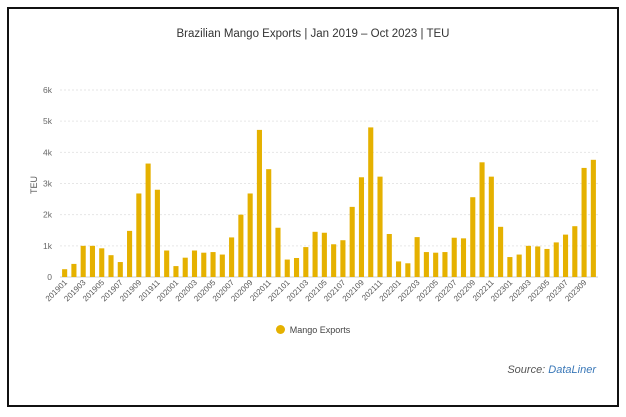  Describe the element at coordinates (48, 152) in the screenshot. I see `y-tick-label: 4k` at that location.